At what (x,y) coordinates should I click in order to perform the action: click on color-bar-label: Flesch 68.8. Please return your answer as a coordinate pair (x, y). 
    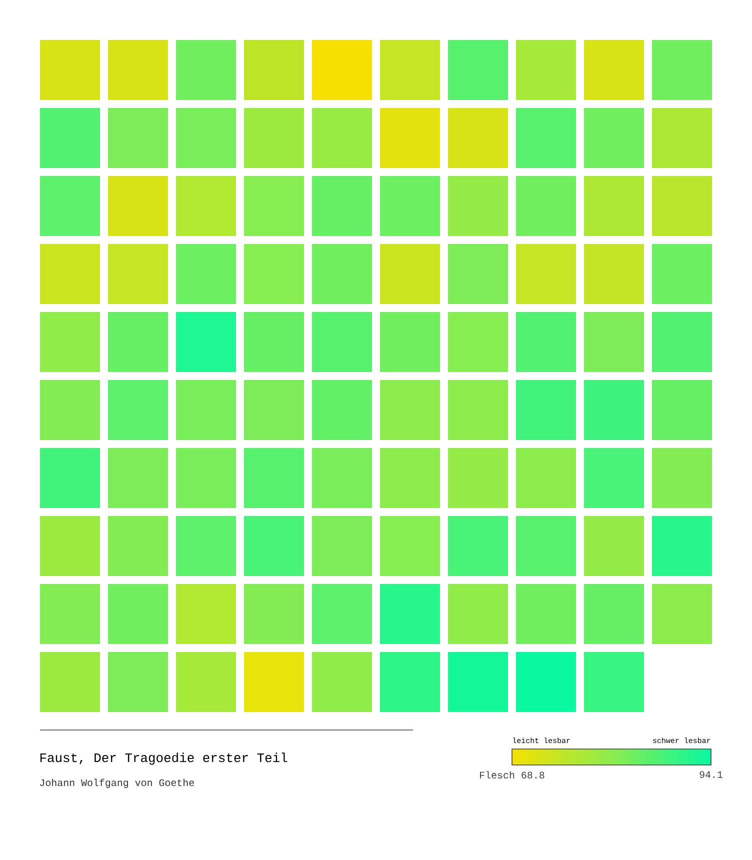
    Looking at the image, I should click on (512, 775).